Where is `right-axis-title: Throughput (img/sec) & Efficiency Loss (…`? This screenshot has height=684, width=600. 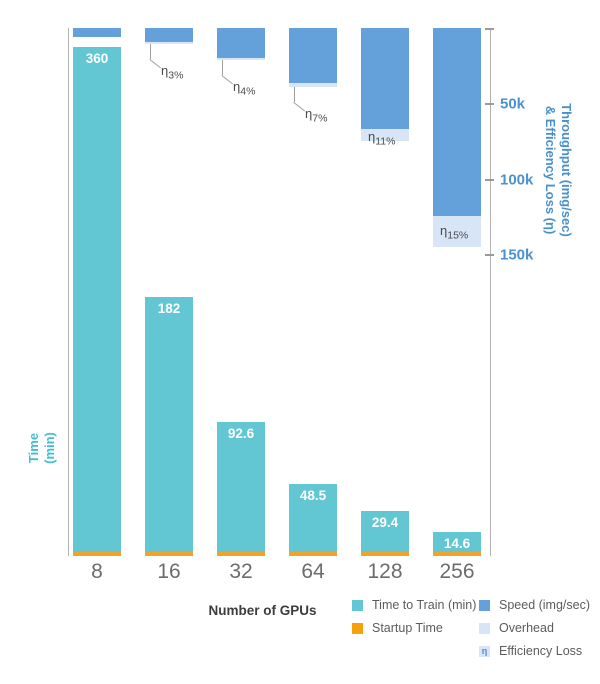 right-axis-title: Throughput (img/sec) & Efficiency Loss (… is located at coordinates (557, 170).